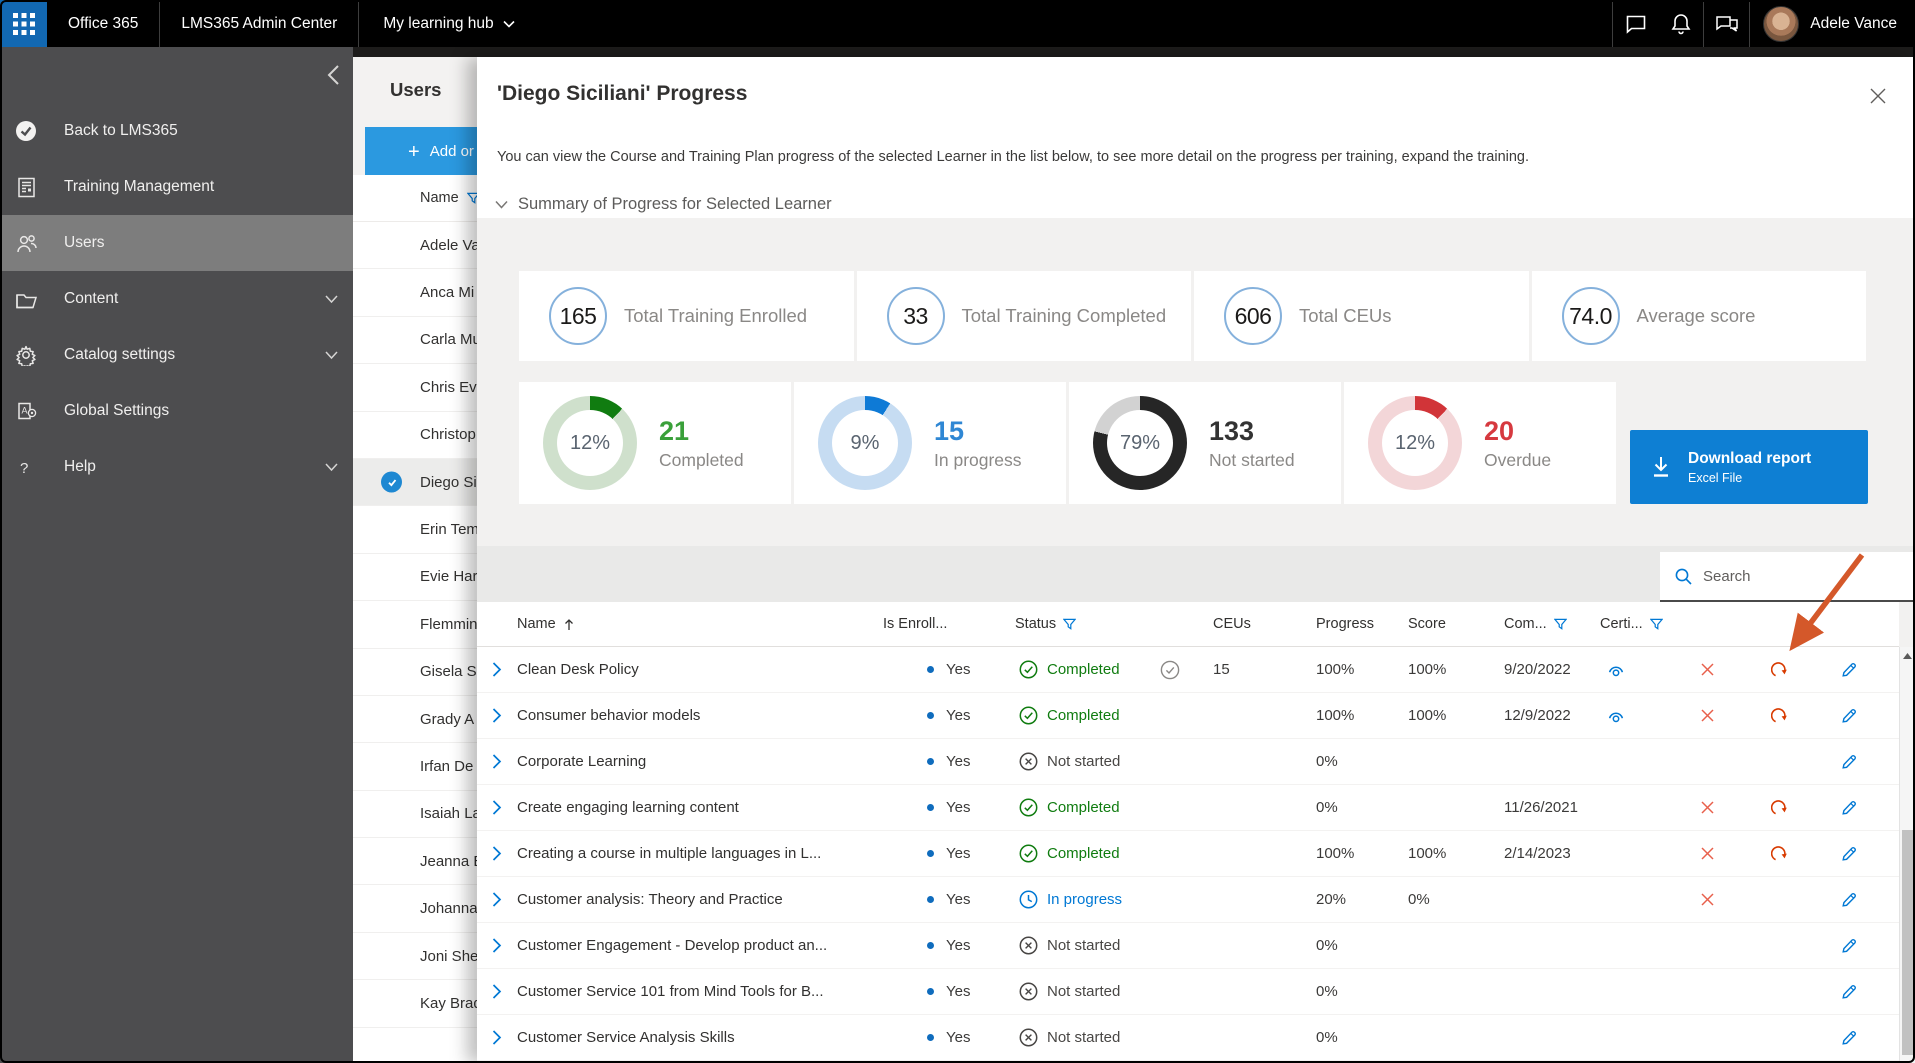 The image size is (1915, 1063). I want to click on donut-chart: 79%, so click(1140, 443).